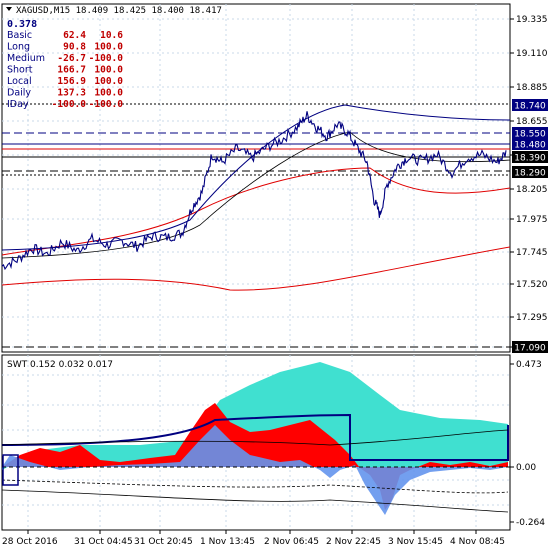 Image resolution: width=550 pixels, height=550 pixels. What do you see at coordinates (532, 190) in the screenshot?
I see `price-tick-label: 18.205` at bounding box center [532, 190].